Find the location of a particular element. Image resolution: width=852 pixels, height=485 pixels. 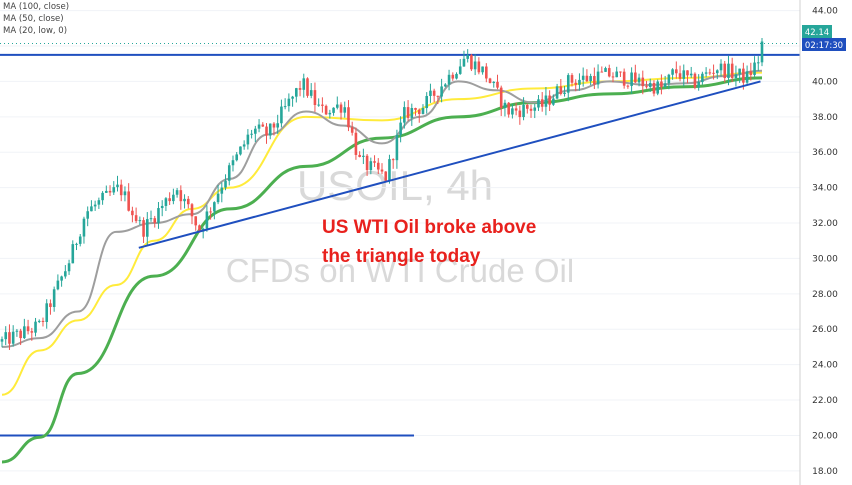

y-tick-label: 36.00 is located at coordinates (825, 153).